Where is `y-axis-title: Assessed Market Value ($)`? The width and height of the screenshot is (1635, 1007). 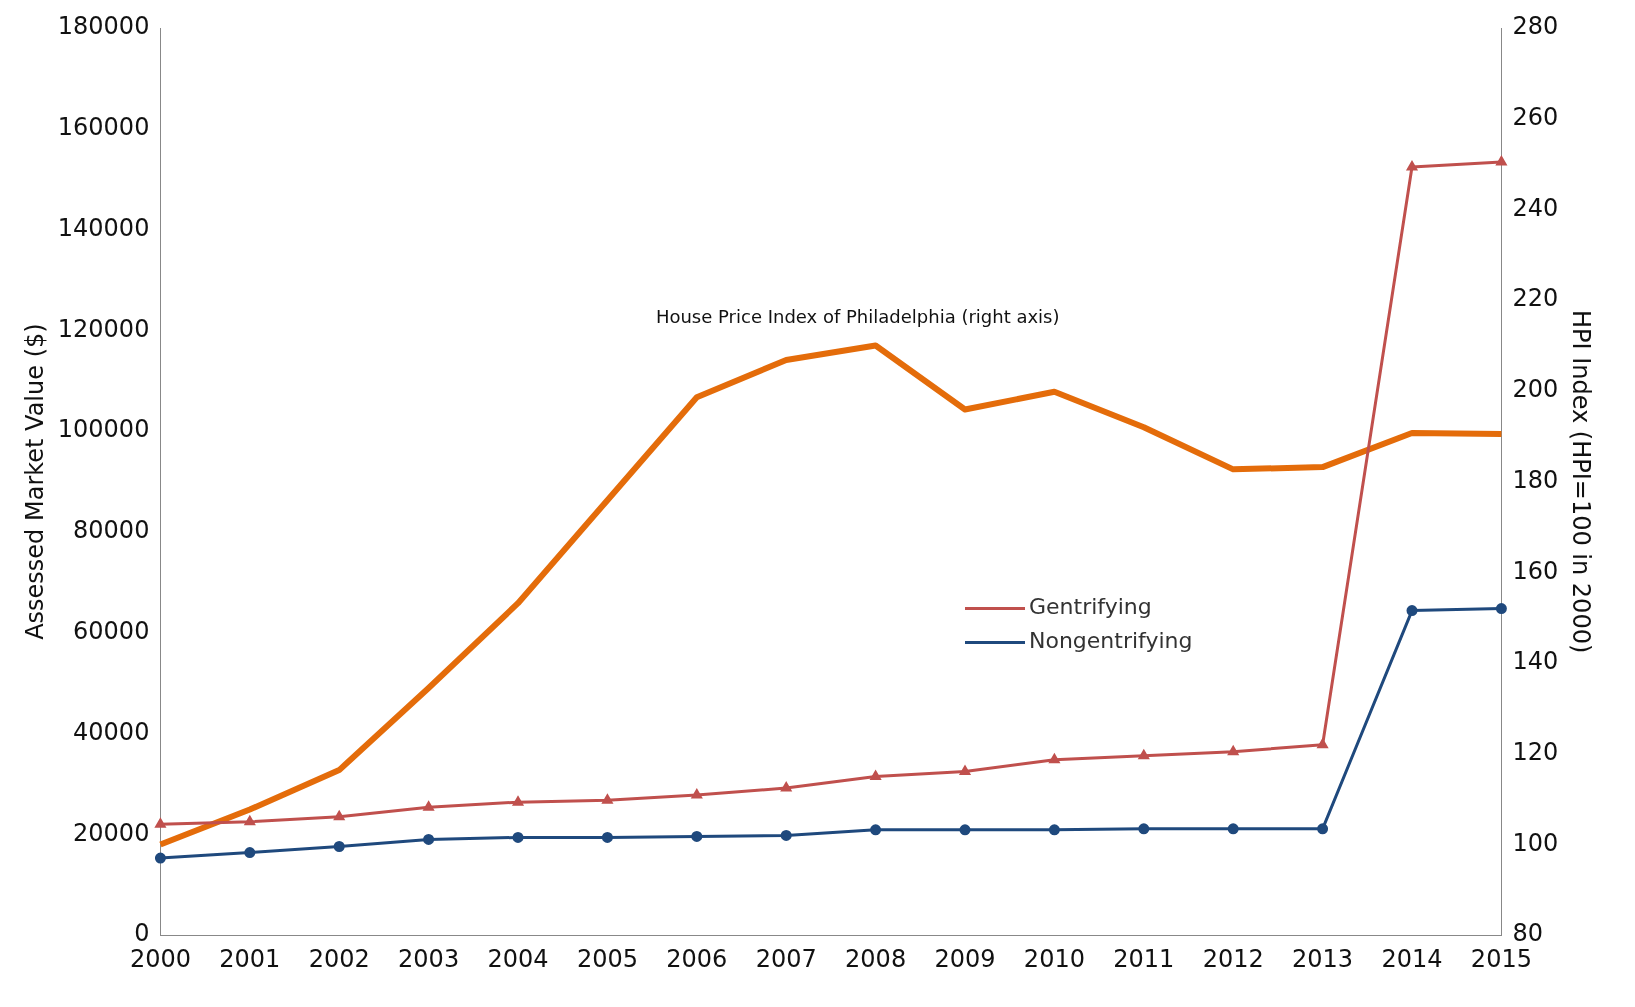 y-axis-title: Assessed Market Value ($) is located at coordinates (34, 481).